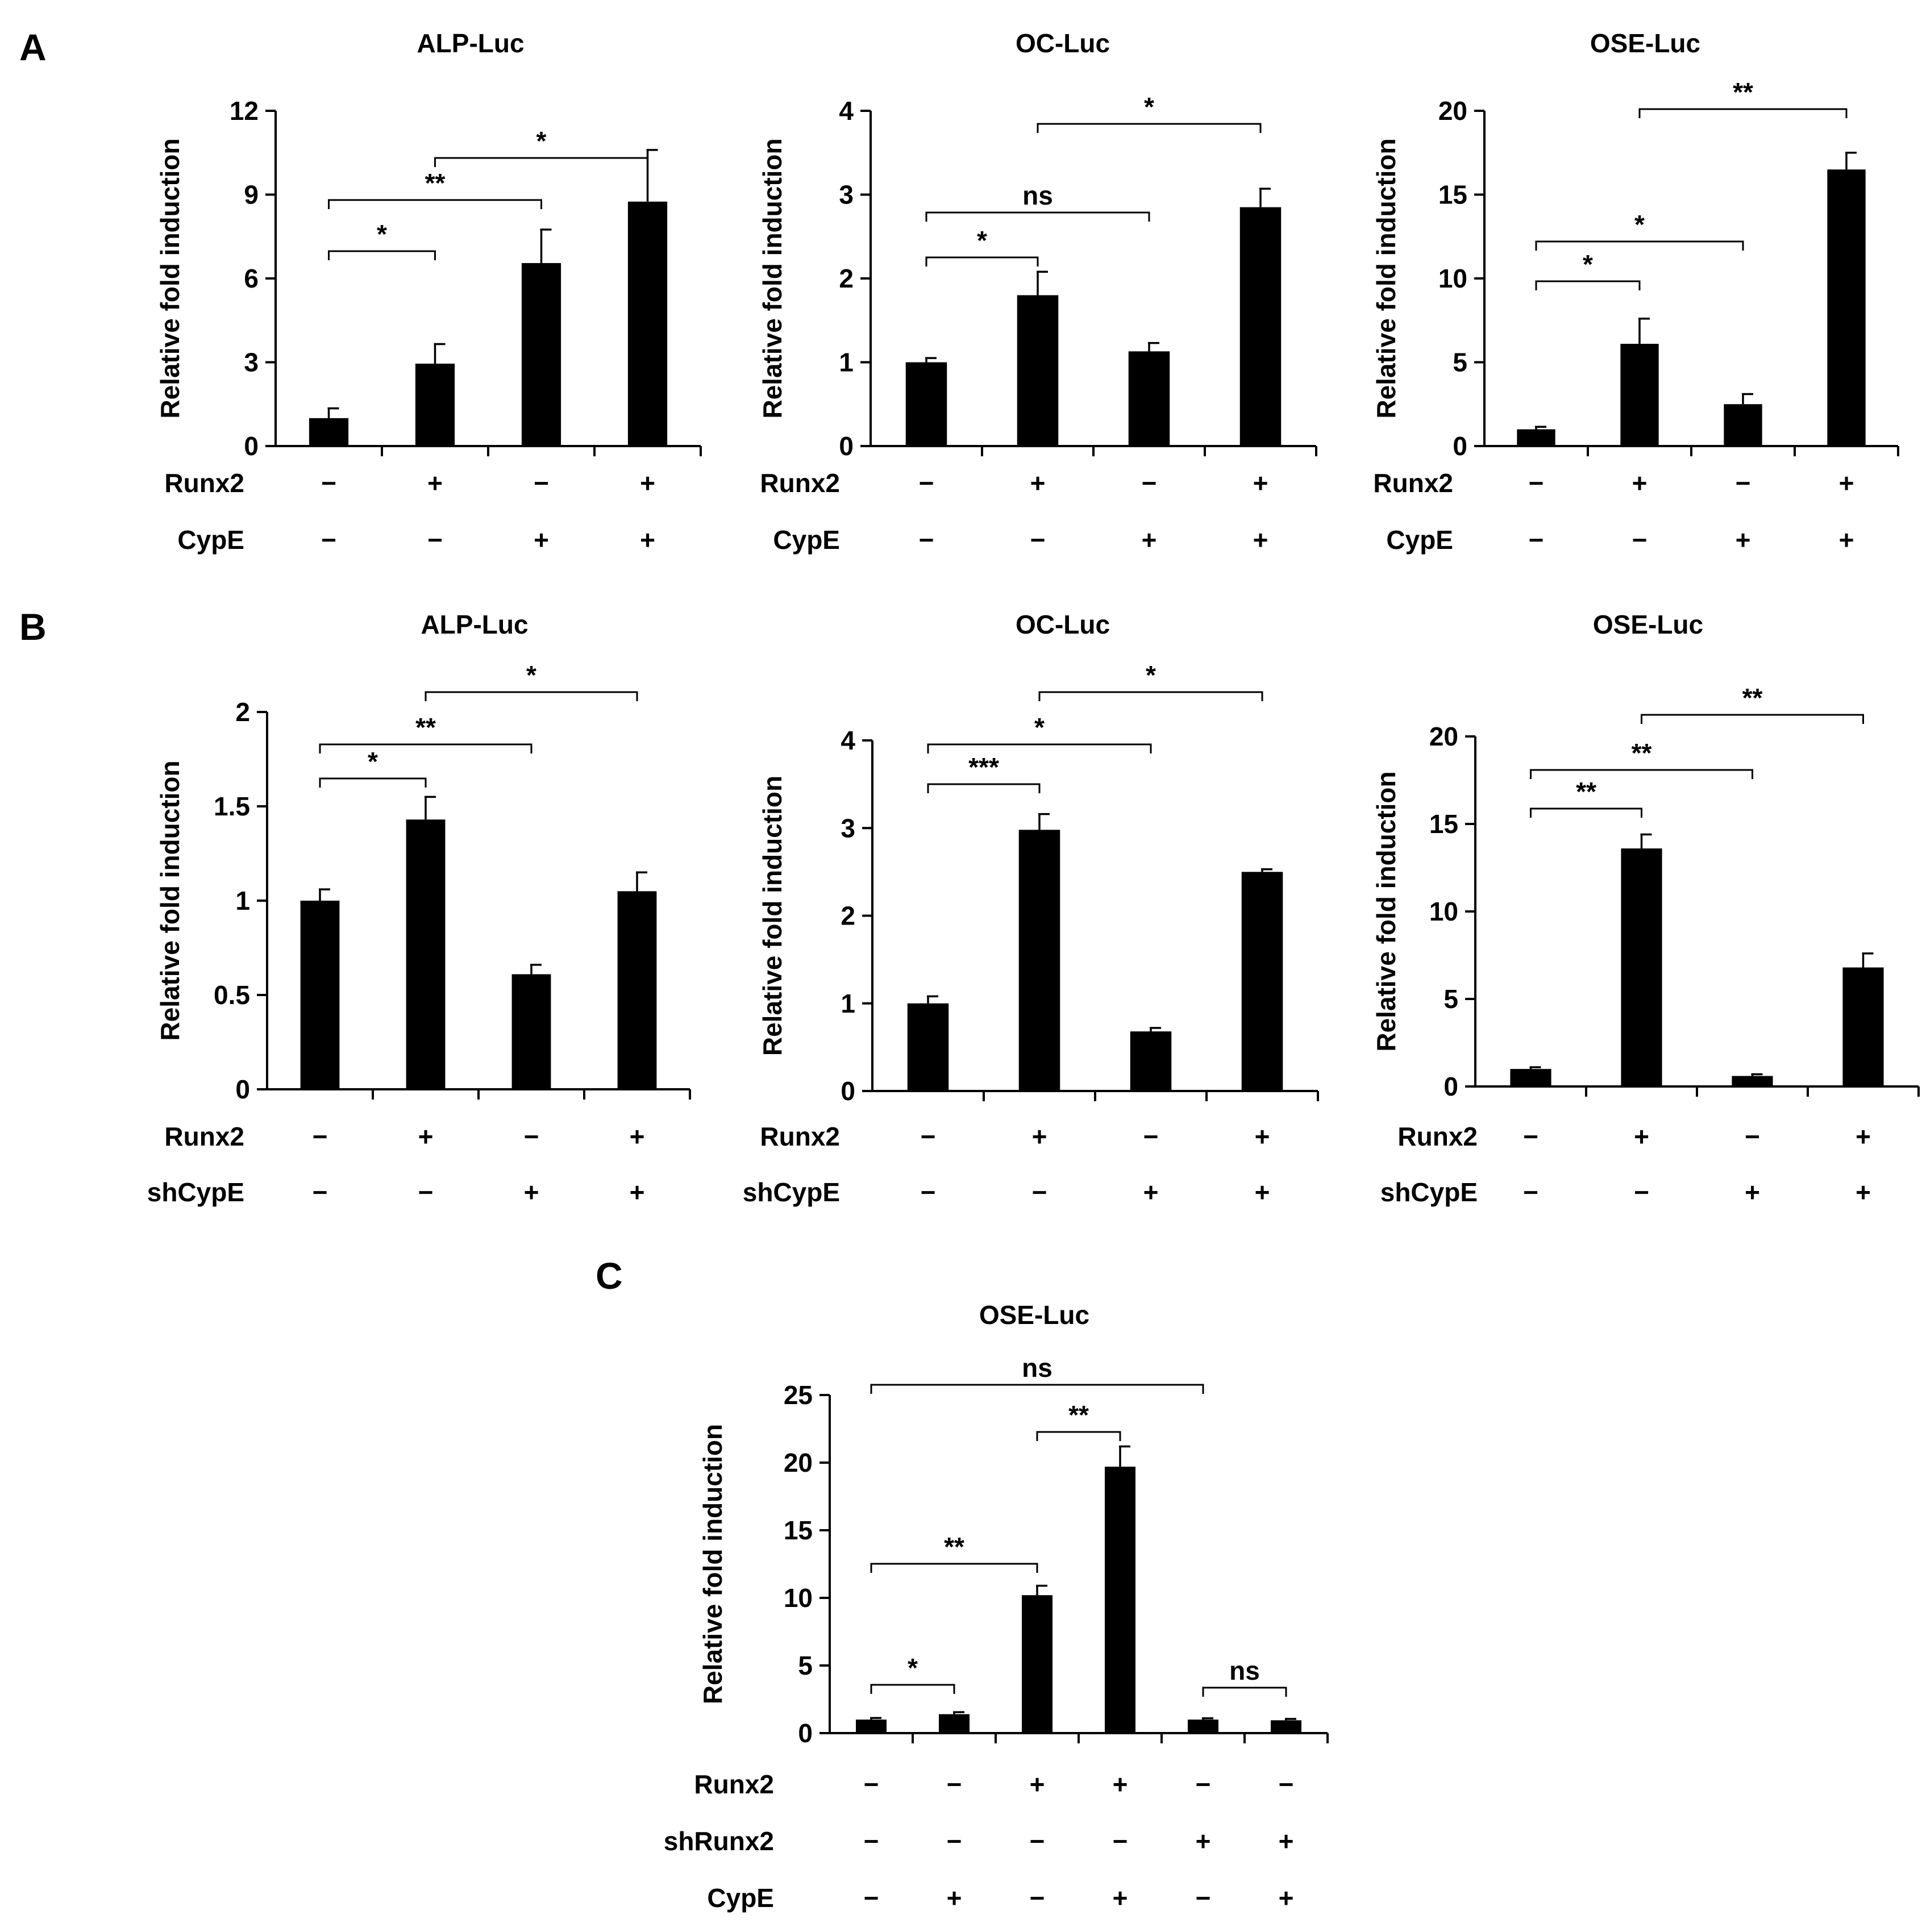 The image size is (1922, 1932). I want to click on y-tick-label: 0, so click(242, 1089).